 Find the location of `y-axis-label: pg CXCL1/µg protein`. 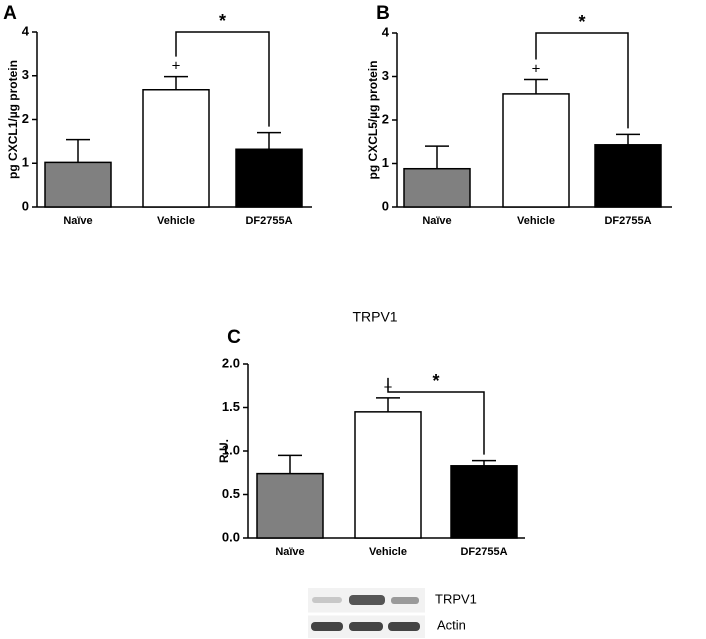

y-axis-label: pg CXCL1/µg protein is located at coordinates (13, 119).